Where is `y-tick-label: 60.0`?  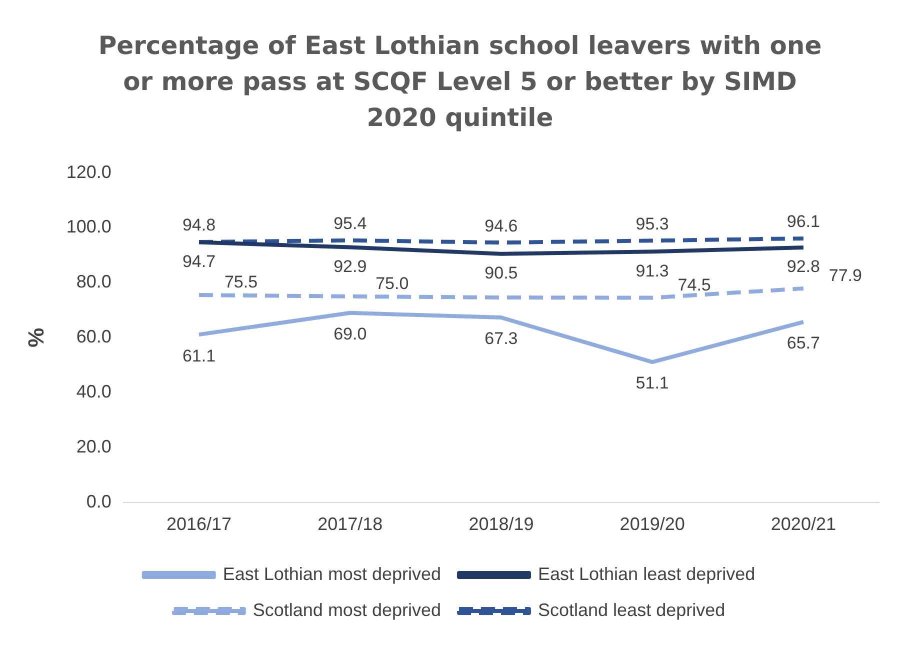 y-tick-label: 60.0 is located at coordinates (94, 336).